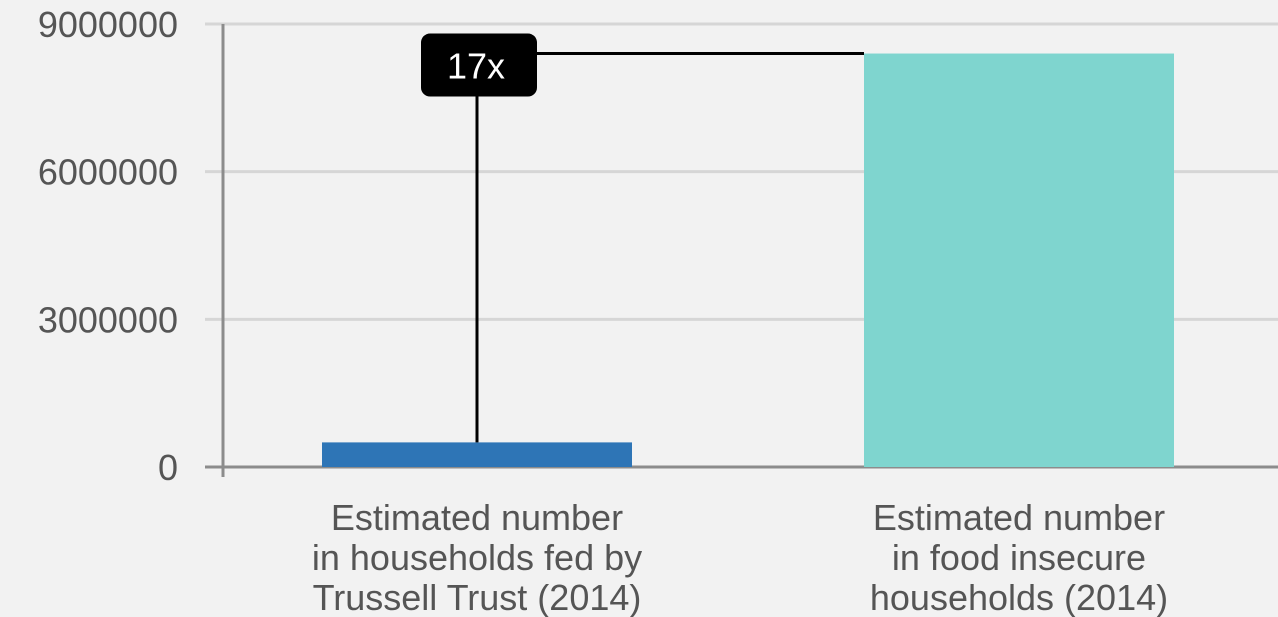 This screenshot has width=1278, height=617. Describe the element at coordinates (477, 597) in the screenshot. I see `x-category-label-line: Trussell Trust (2014)` at that location.